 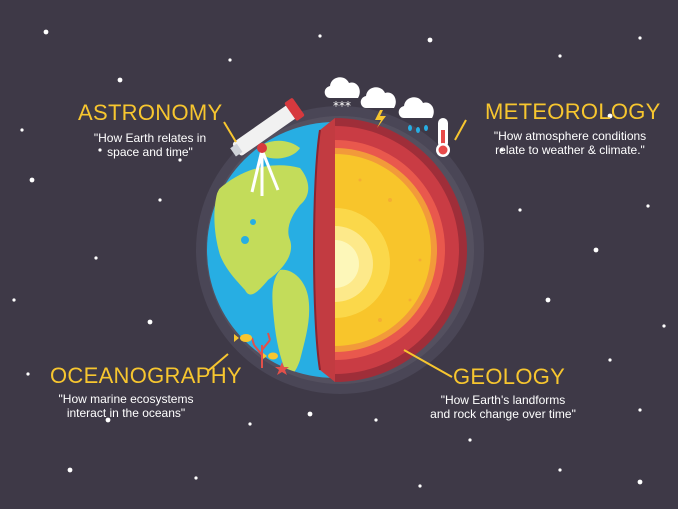 I want to click on coral-icon, so click(x=261, y=350).